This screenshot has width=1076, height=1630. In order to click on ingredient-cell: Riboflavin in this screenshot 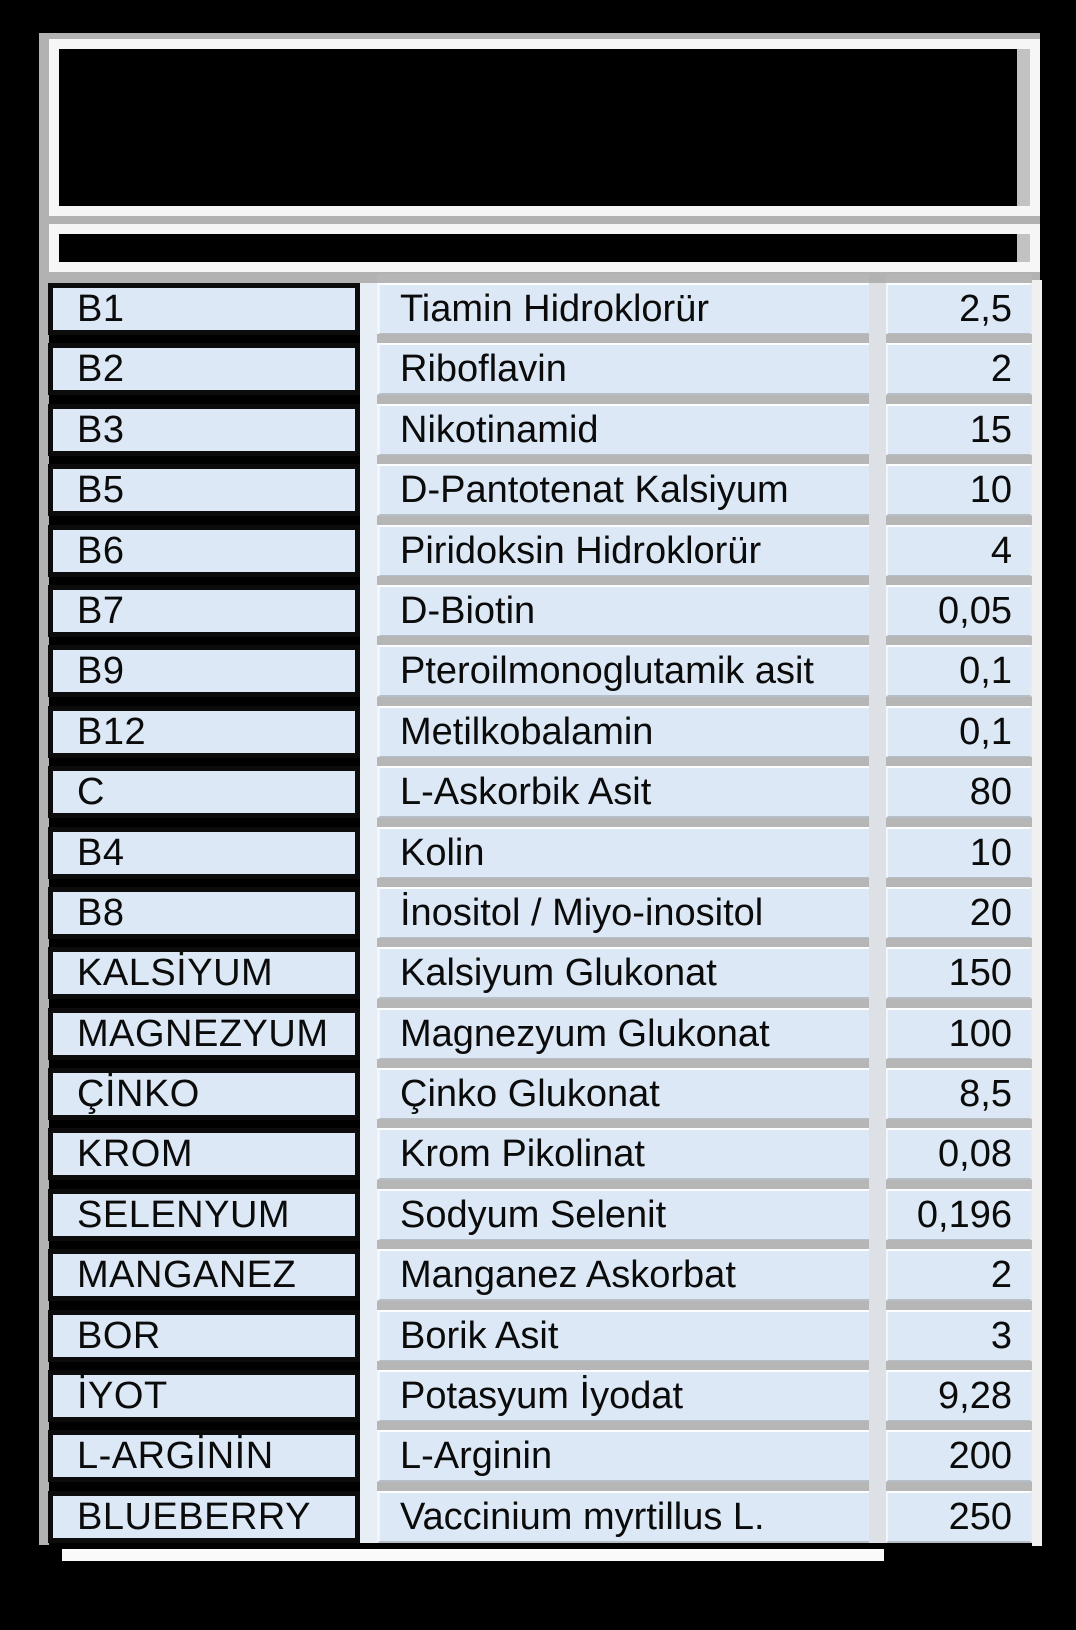, I will do `click(623, 369)`.